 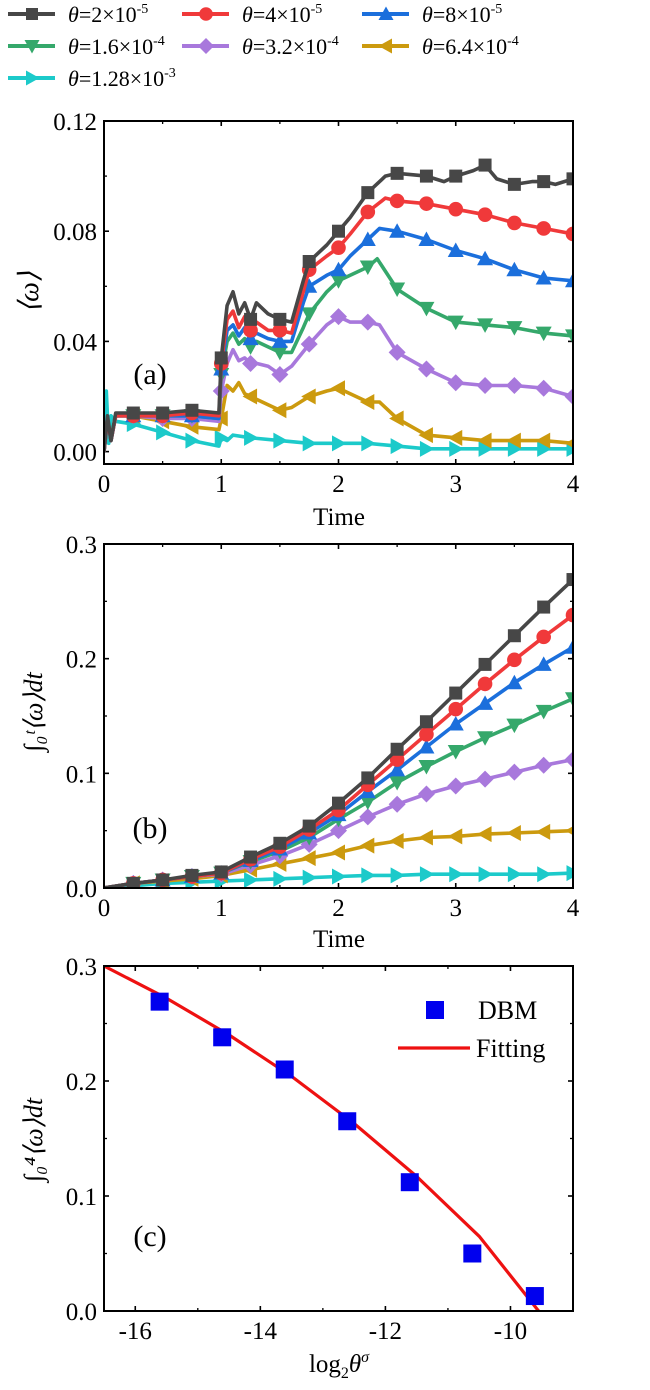 I want to click on legend-item-theta-1.28e-3: θ=1.28×10-3, so click(x=92, y=78).